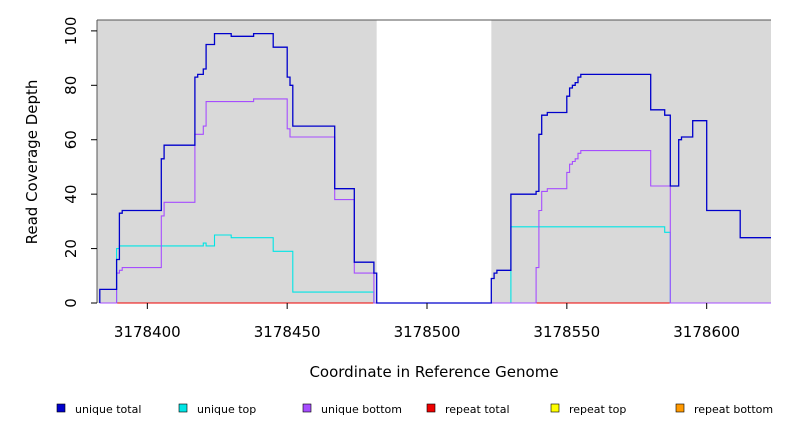 This screenshot has width=792, height=432. What do you see at coordinates (555, 408) in the screenshot?
I see `legend-swatch-repeat-top` at bounding box center [555, 408].